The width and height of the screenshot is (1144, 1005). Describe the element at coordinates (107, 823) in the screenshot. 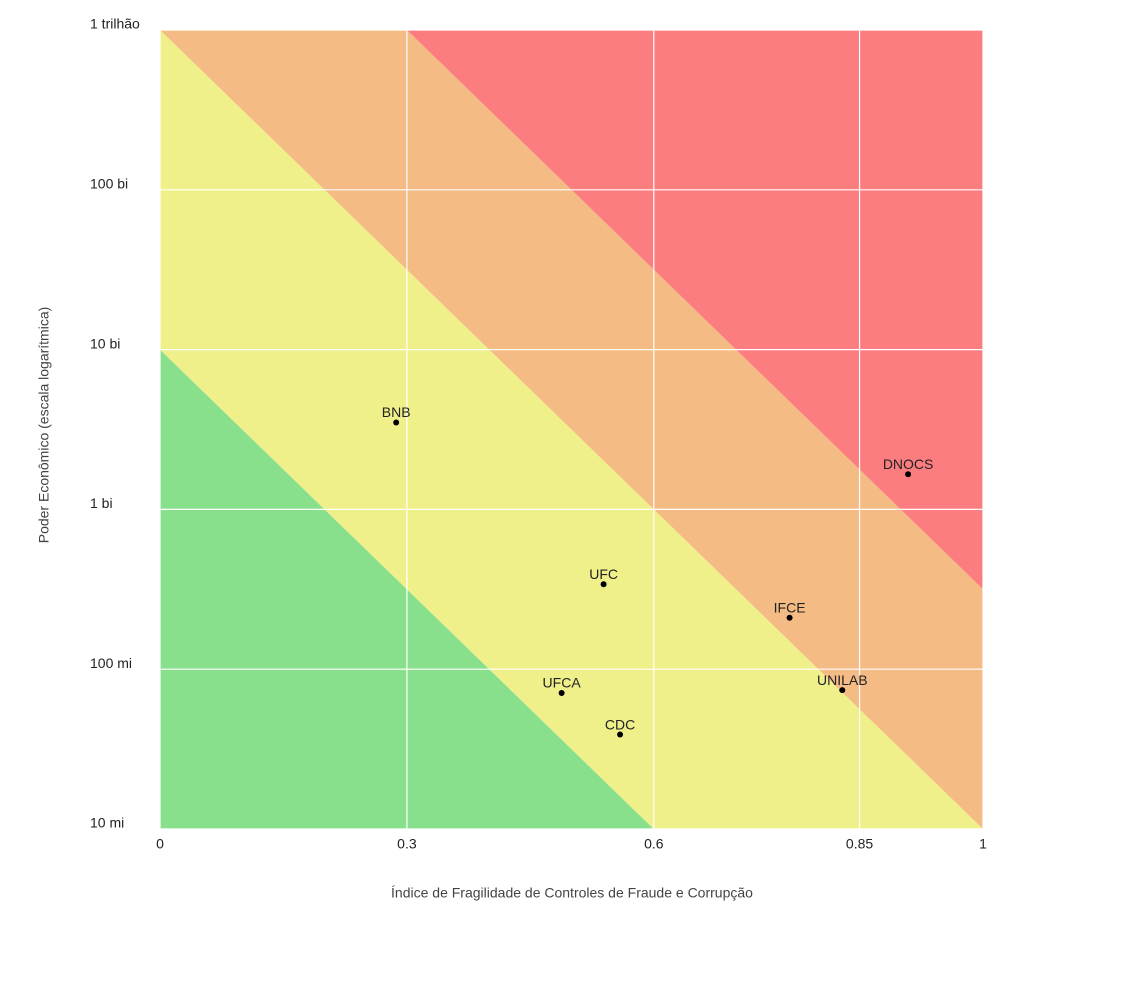

I see `y-tick-label: 10 mi` at that location.